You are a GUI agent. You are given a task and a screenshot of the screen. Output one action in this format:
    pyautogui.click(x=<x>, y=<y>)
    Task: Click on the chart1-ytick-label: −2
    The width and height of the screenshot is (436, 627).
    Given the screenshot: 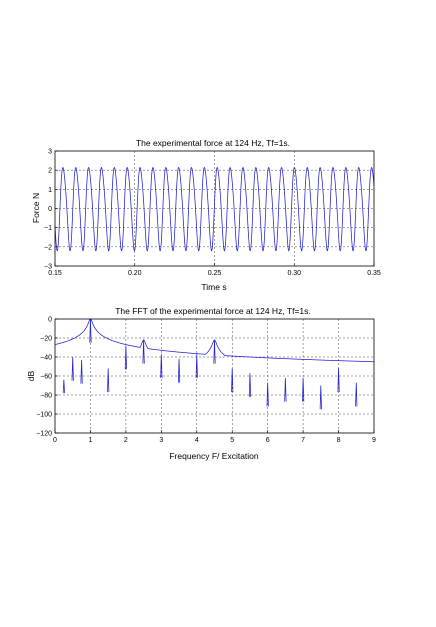 What is the action you would take?
    pyautogui.click(x=48, y=247)
    